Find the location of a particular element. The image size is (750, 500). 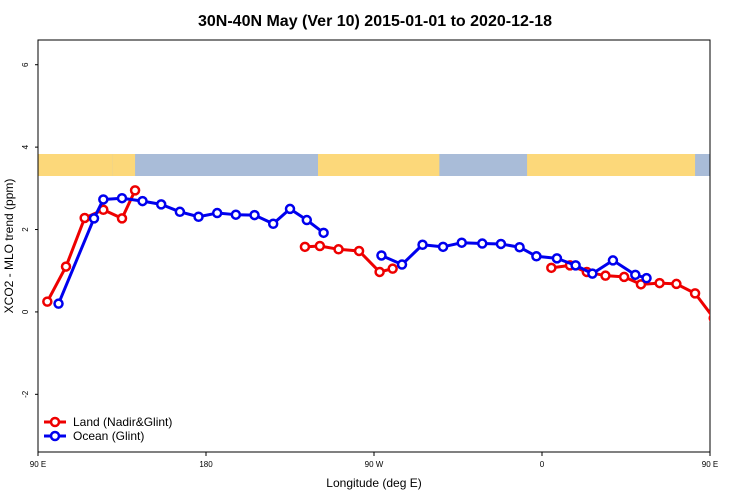

y-tick-label-1: 0 is located at coordinates (25, 311).